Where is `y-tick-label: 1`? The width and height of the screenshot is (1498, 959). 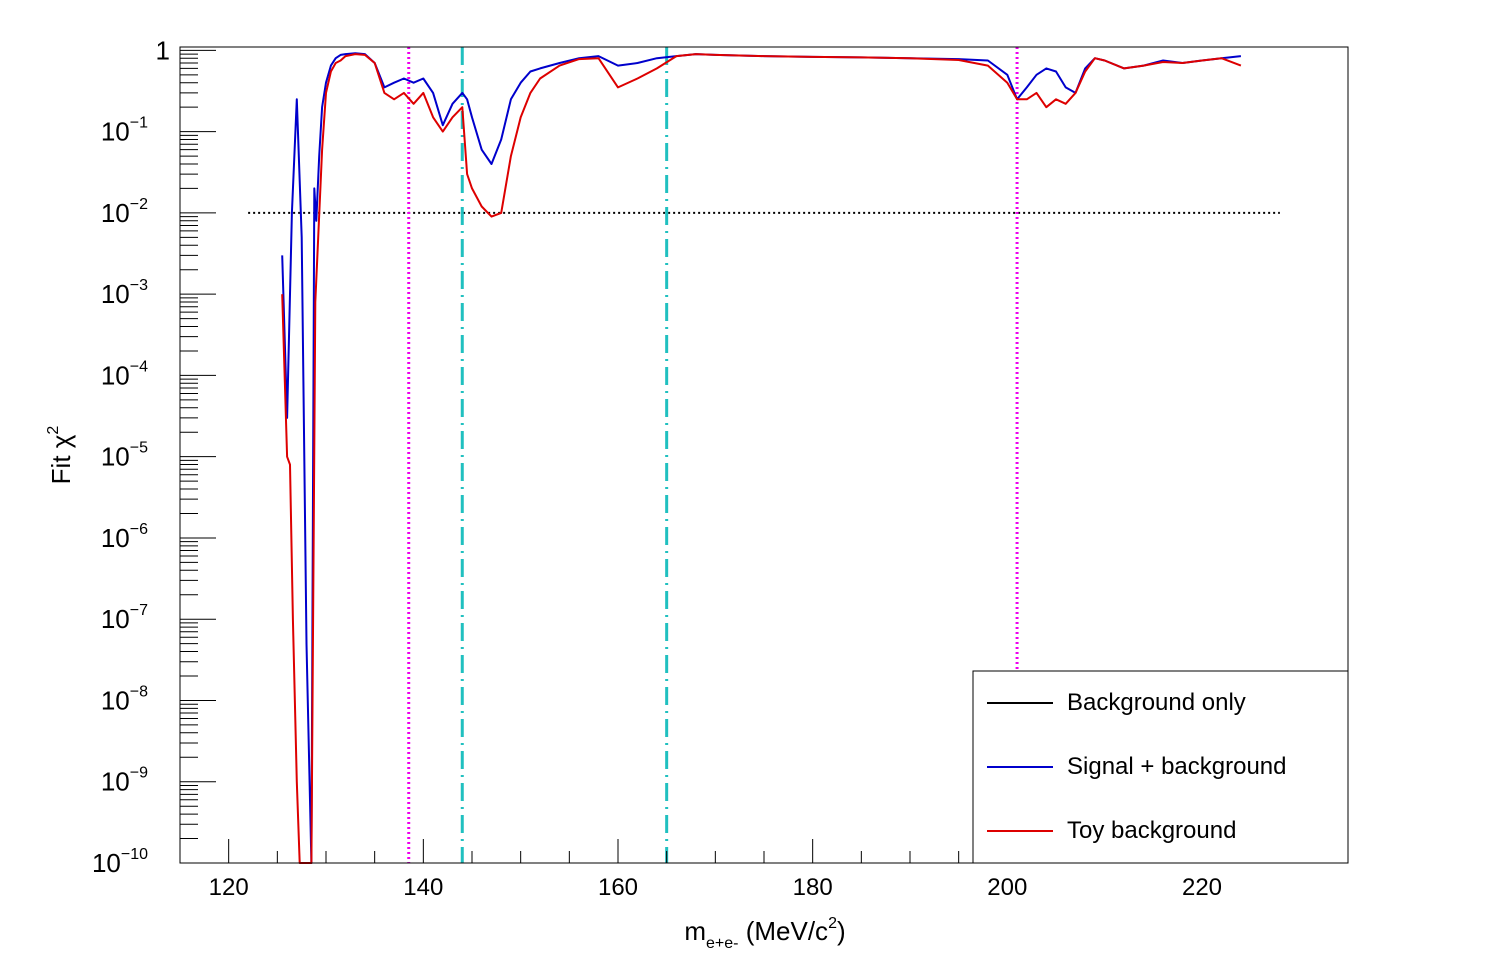
y-tick-label: 1 is located at coordinates (163, 50).